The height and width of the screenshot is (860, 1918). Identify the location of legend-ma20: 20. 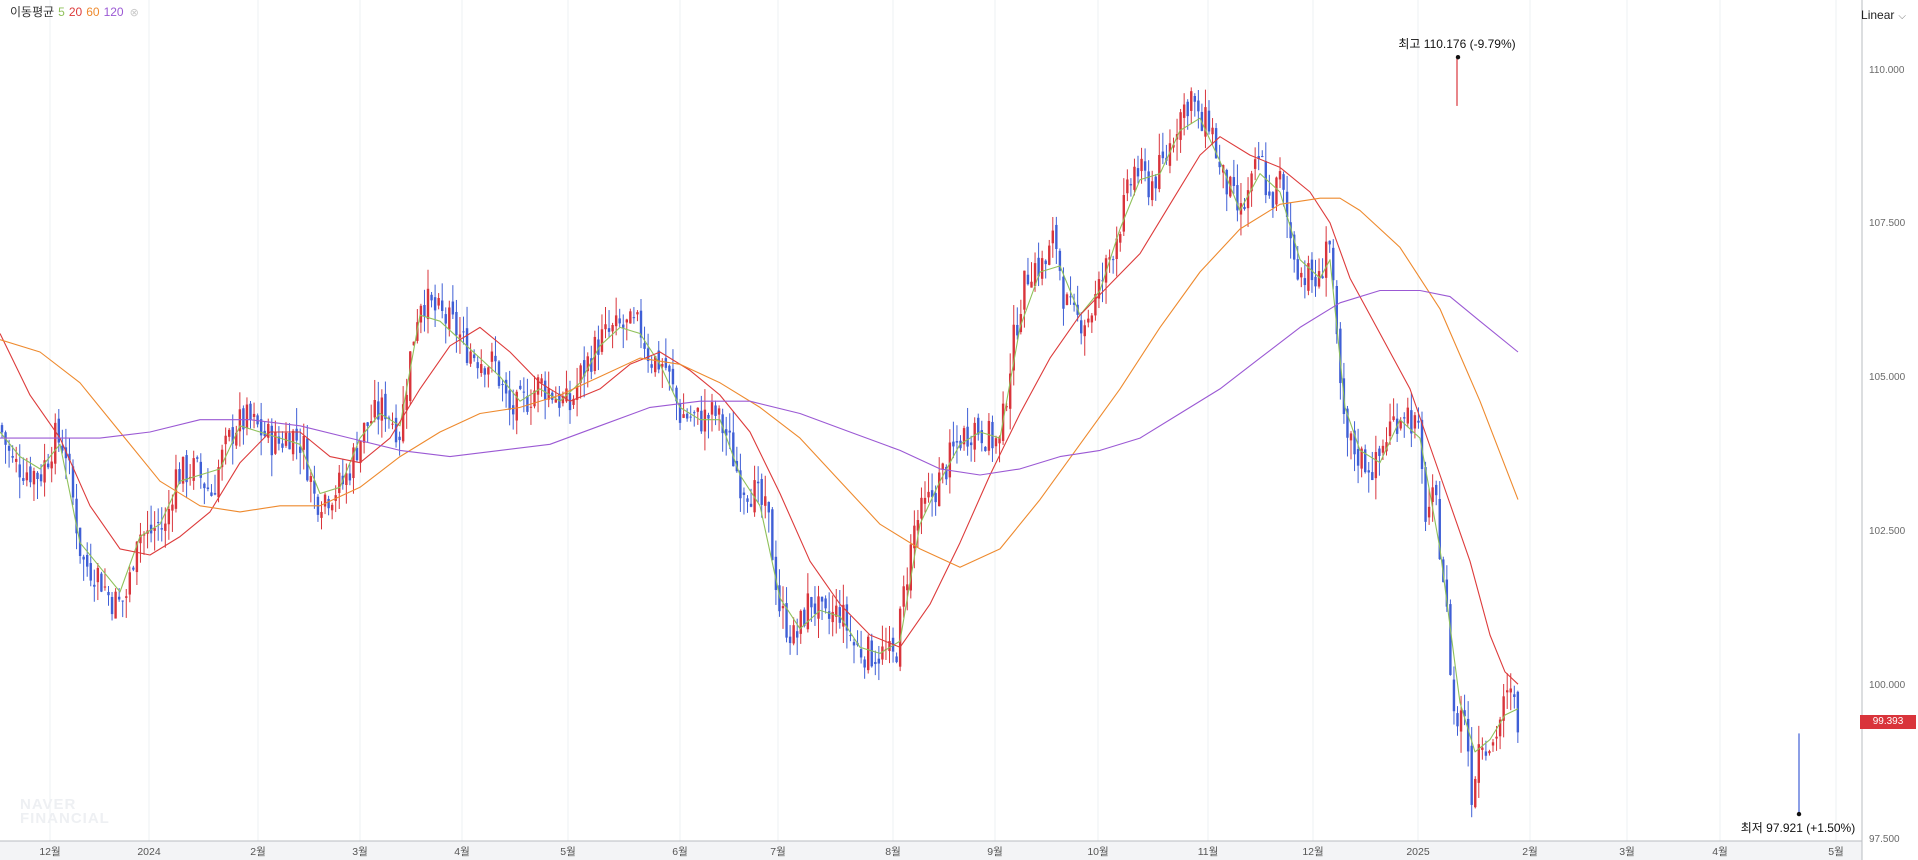
(75, 12).